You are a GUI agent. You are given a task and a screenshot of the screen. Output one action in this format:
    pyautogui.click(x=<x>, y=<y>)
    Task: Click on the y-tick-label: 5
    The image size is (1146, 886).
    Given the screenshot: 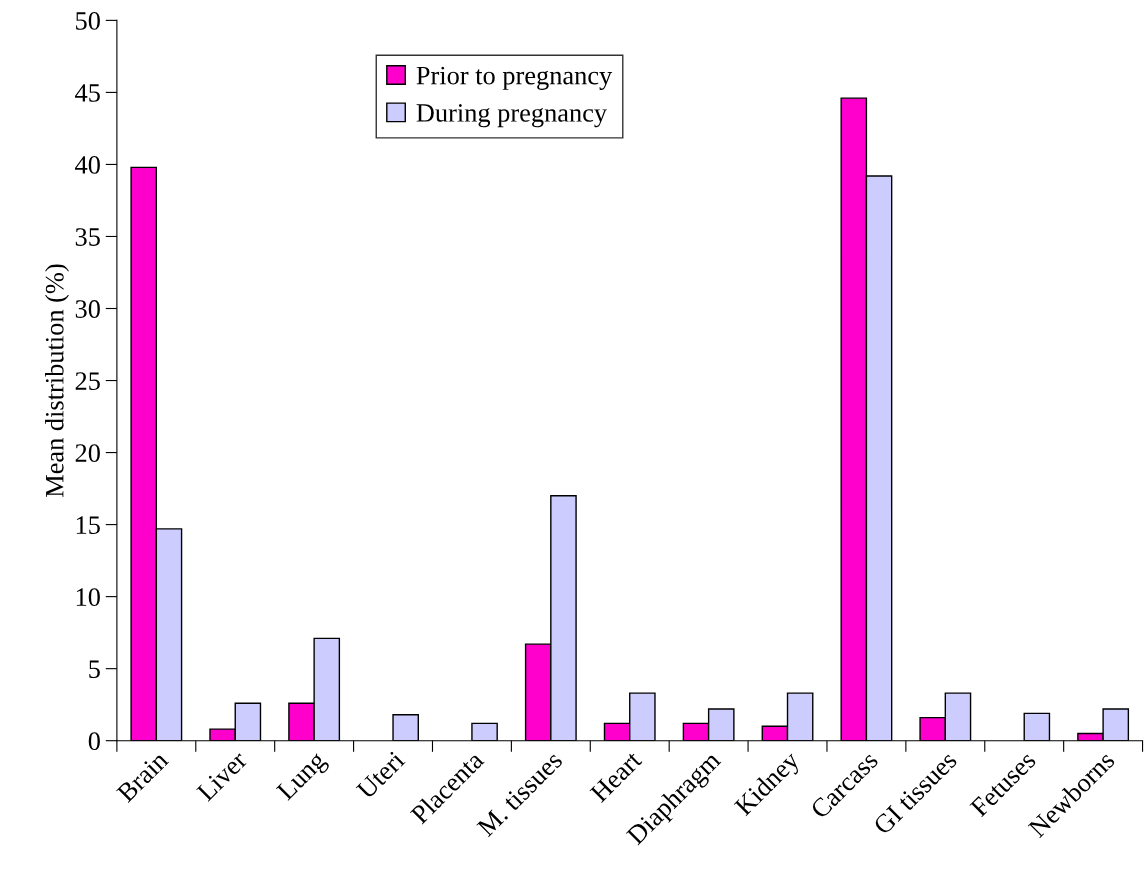 What is the action you would take?
    pyautogui.click(x=94, y=669)
    